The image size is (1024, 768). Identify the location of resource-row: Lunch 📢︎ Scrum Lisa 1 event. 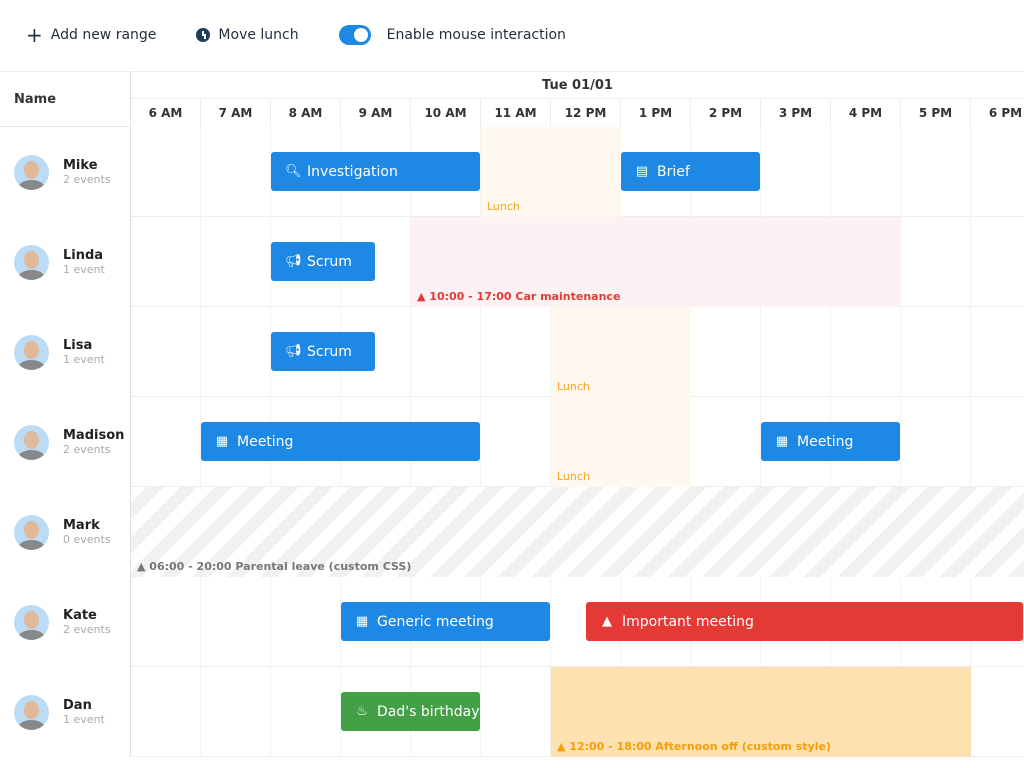
(512, 352).